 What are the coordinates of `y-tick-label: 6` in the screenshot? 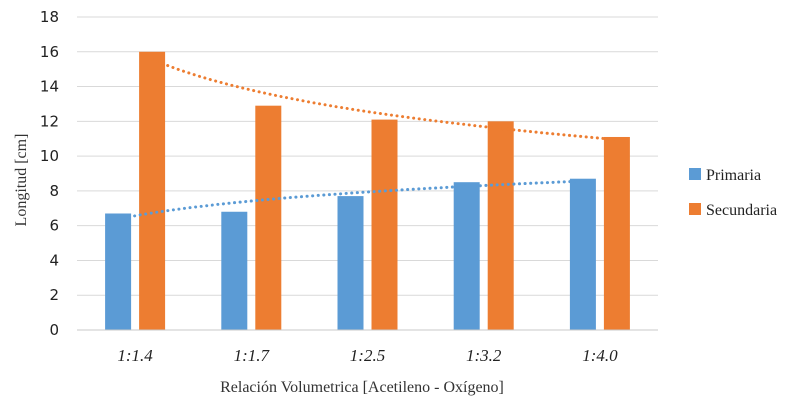 It's located at (54, 226).